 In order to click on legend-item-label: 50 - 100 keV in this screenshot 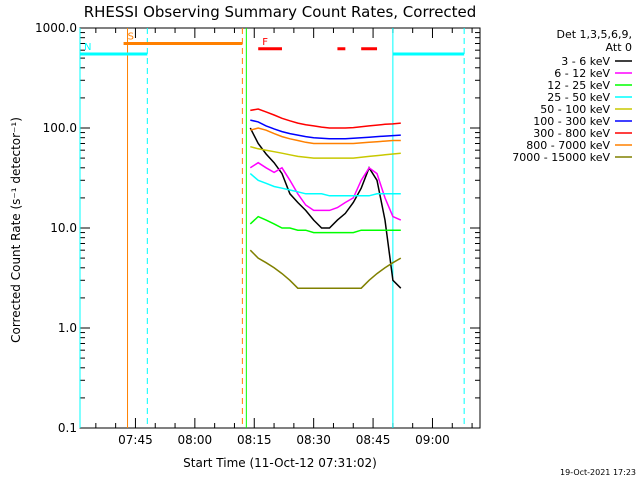, I will do `click(575, 109)`.